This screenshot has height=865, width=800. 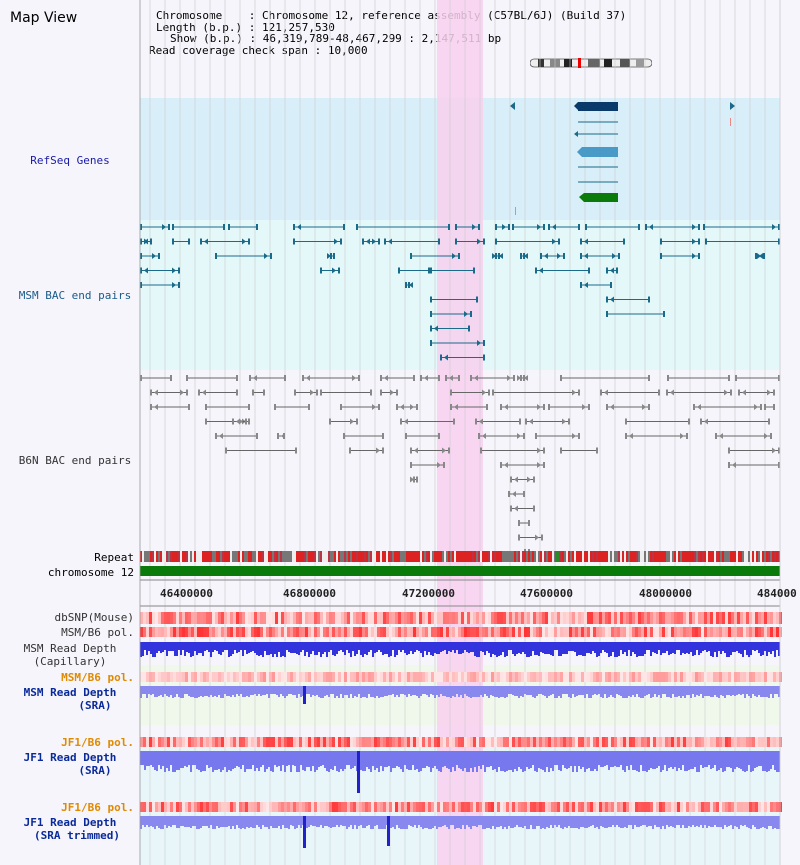 What do you see at coordinates (622, 158) in the screenshot?
I see `refseq-genes` at bounding box center [622, 158].